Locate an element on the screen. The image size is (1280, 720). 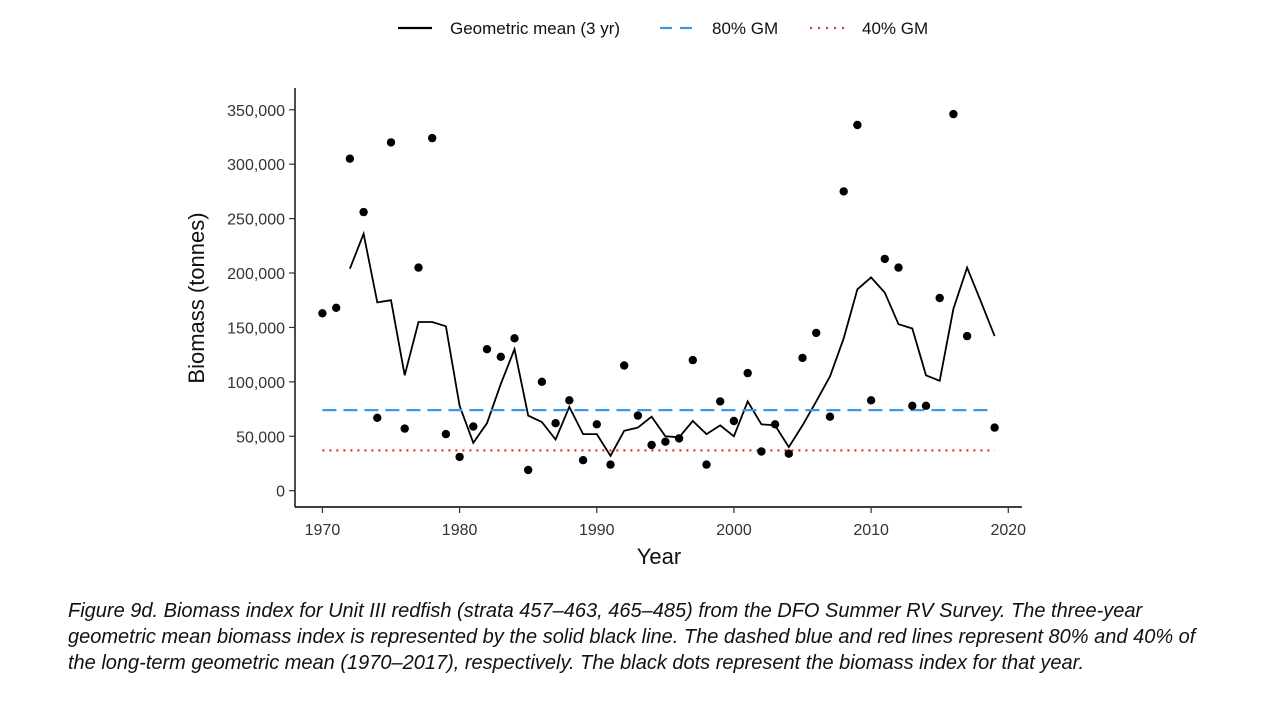
y-axis-title: Biomass (tonnes) is located at coordinates (196, 297).